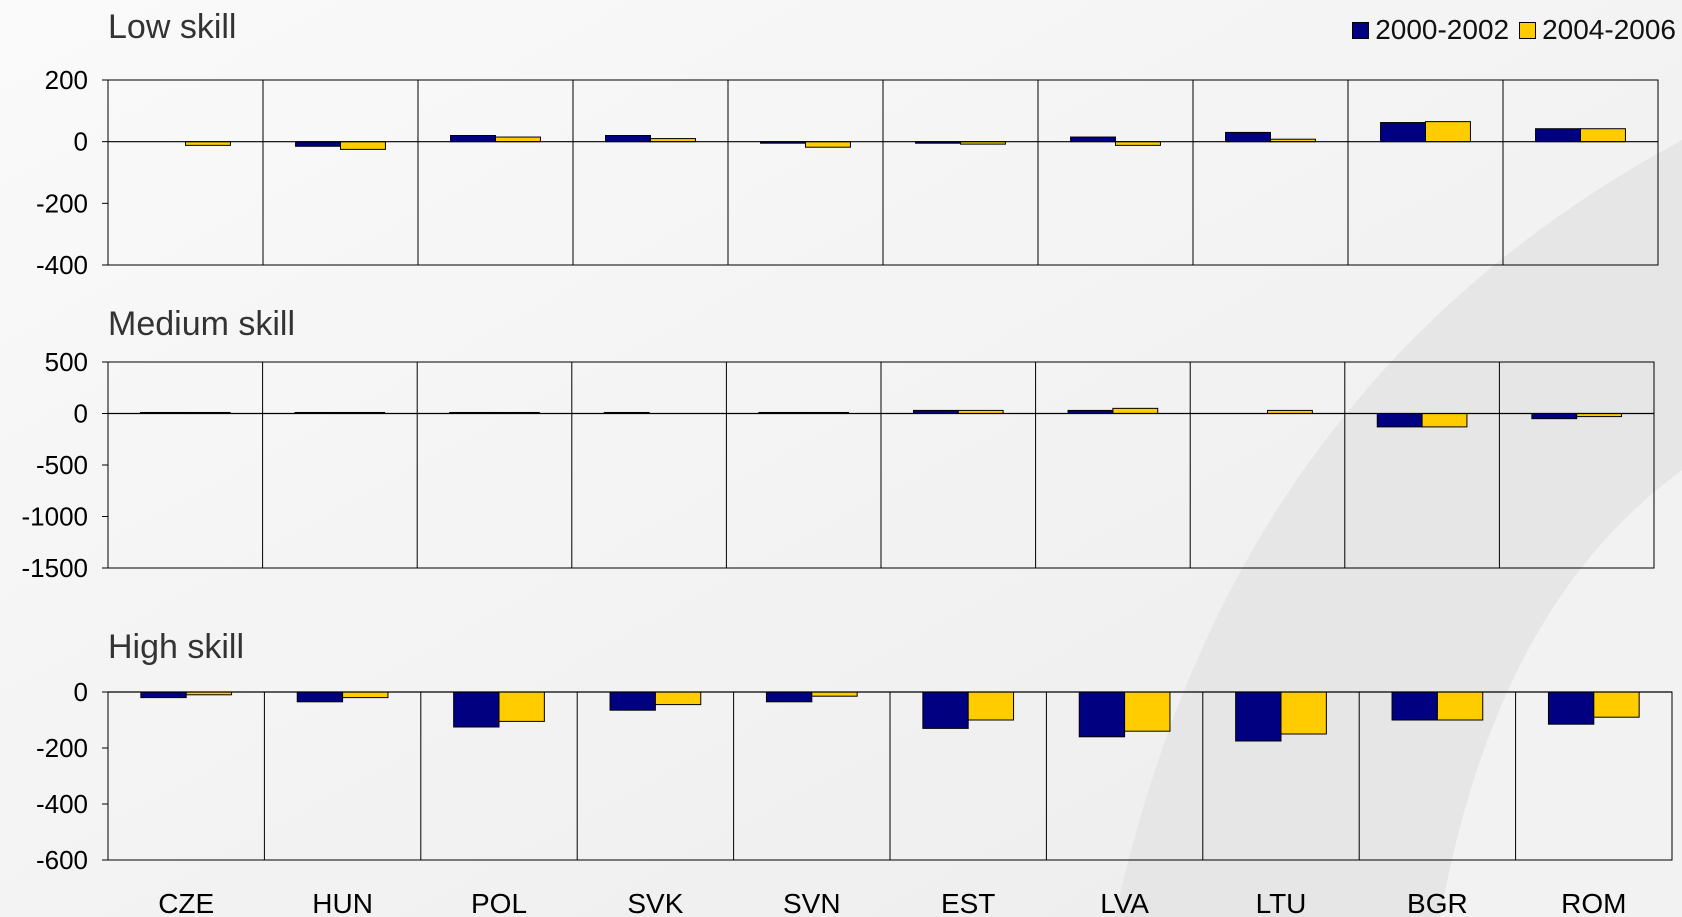  I want to click on x-category-label: EST, so click(968, 902).